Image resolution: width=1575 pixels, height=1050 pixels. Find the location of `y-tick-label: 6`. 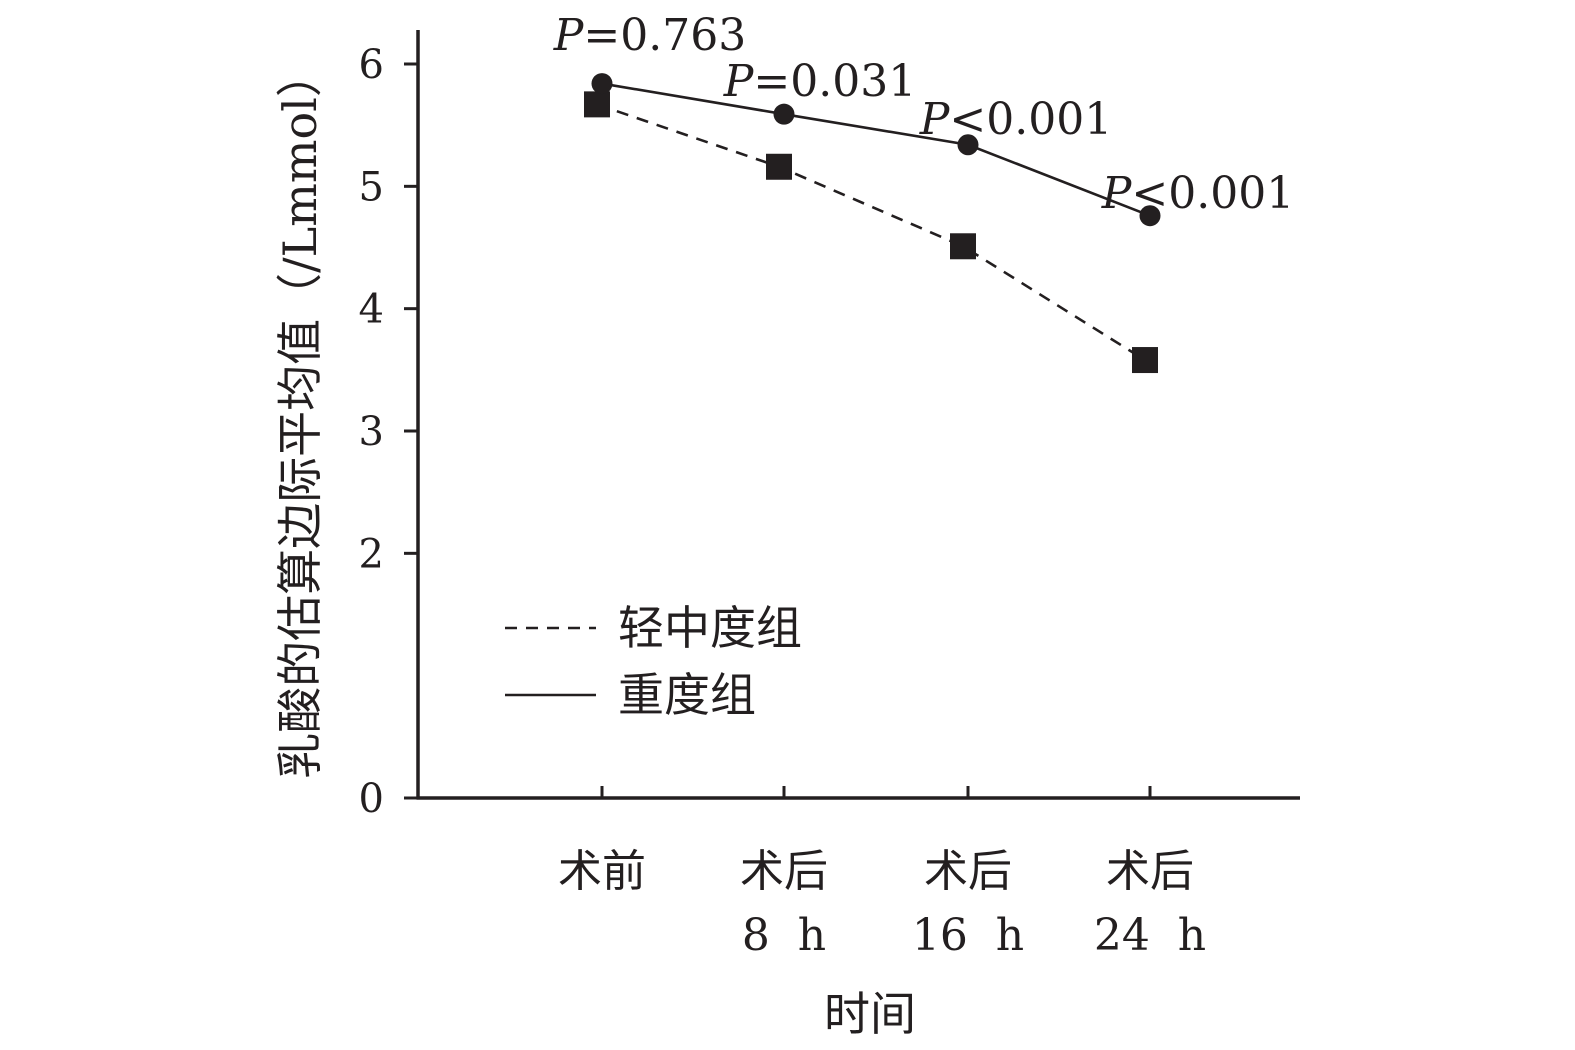

y-tick-label: 6 is located at coordinates (371, 65).